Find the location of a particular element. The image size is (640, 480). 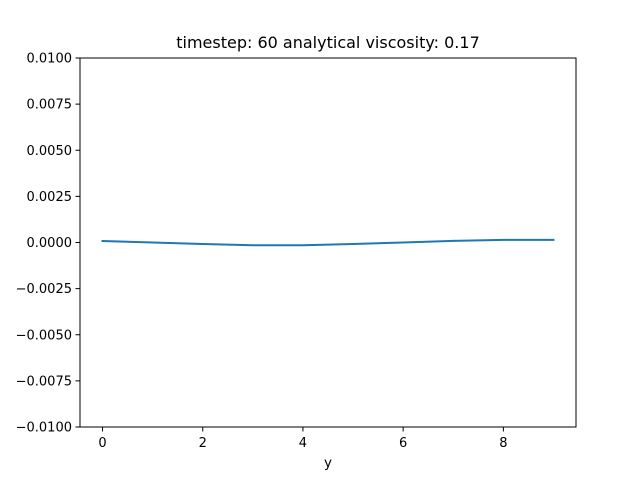

y-tick-label: −0.0025 is located at coordinates (44, 289).